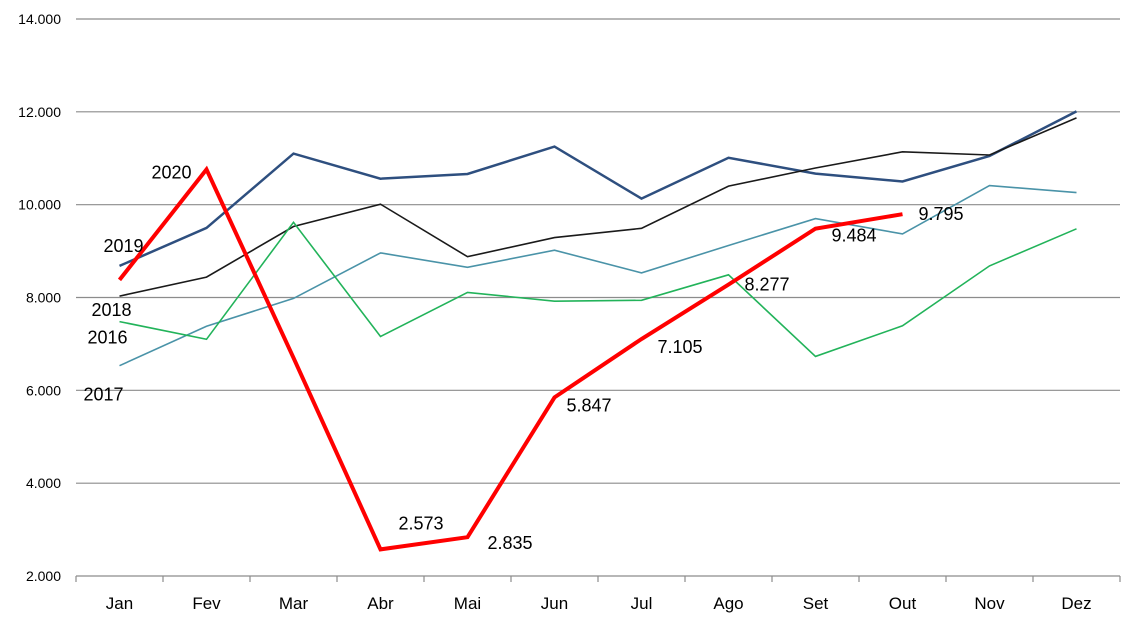 This screenshot has height=627, width=1140. What do you see at coordinates (903, 603) in the screenshot?
I see `x-tick-label: Out` at bounding box center [903, 603].